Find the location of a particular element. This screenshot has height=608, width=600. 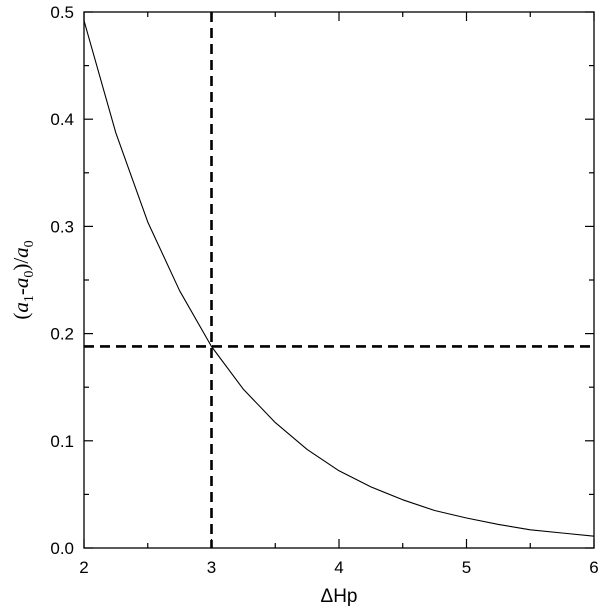

y-axis-title-sub0: 0 is located at coordinates (29, 274).